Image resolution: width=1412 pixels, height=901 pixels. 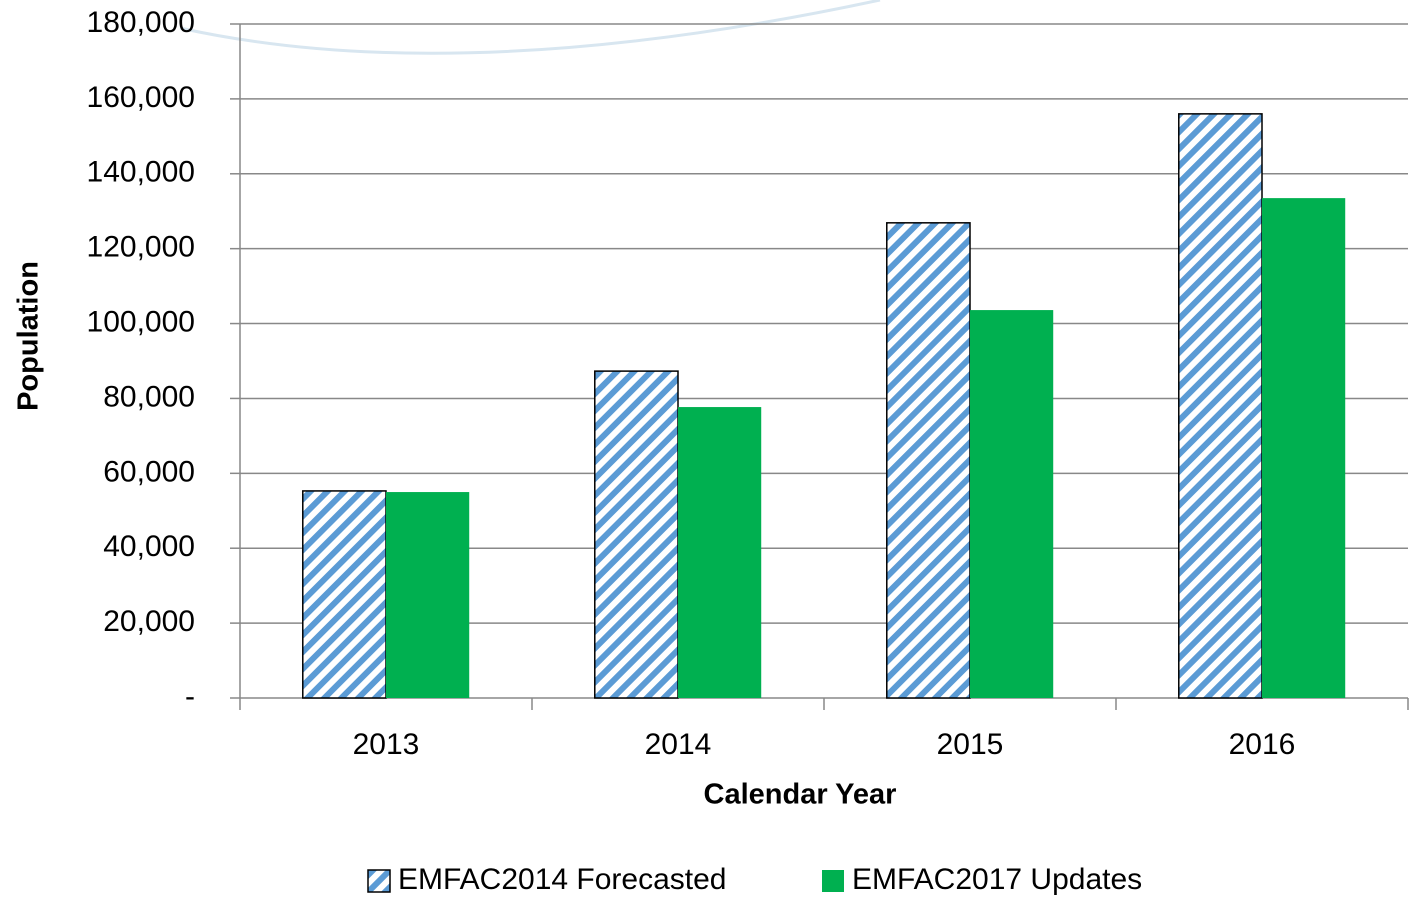 What do you see at coordinates (800, 795) in the screenshot?
I see `x-axis-title: Calendar Year` at bounding box center [800, 795].